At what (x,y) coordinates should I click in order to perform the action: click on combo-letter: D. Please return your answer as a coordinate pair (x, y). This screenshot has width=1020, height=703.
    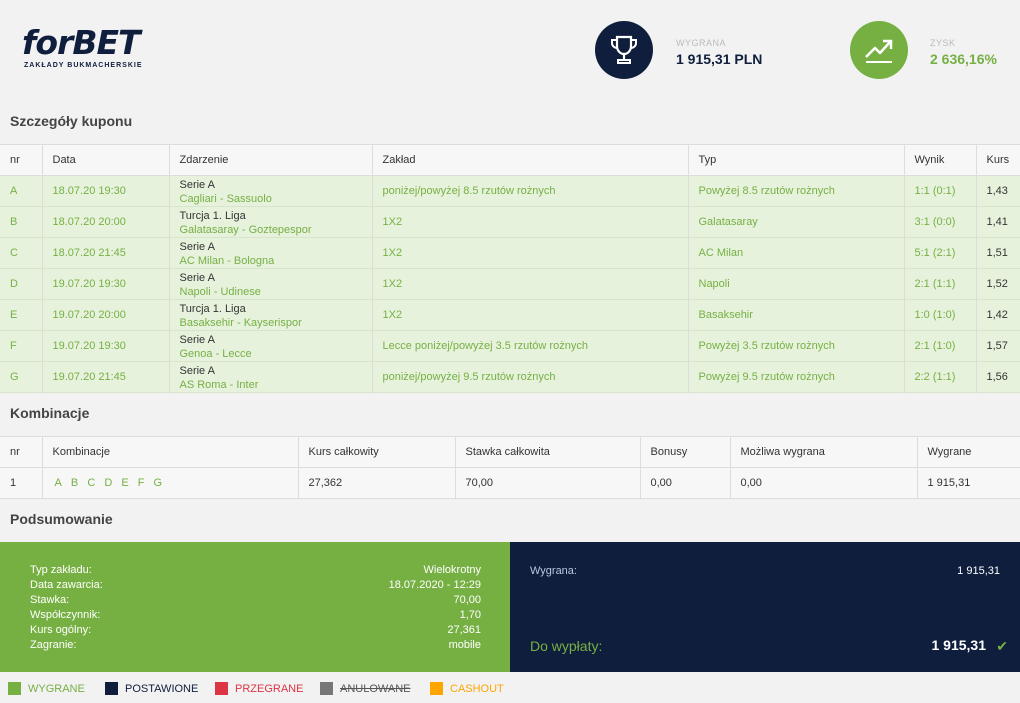
    Looking at the image, I should click on (108, 483).